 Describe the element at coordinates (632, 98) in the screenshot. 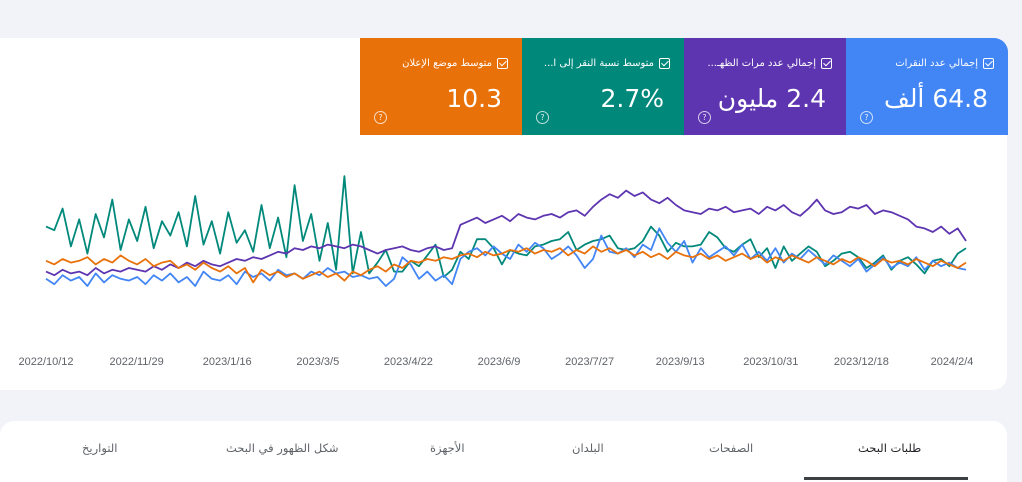

I see `metric-ctr-value: 2.7%` at that location.